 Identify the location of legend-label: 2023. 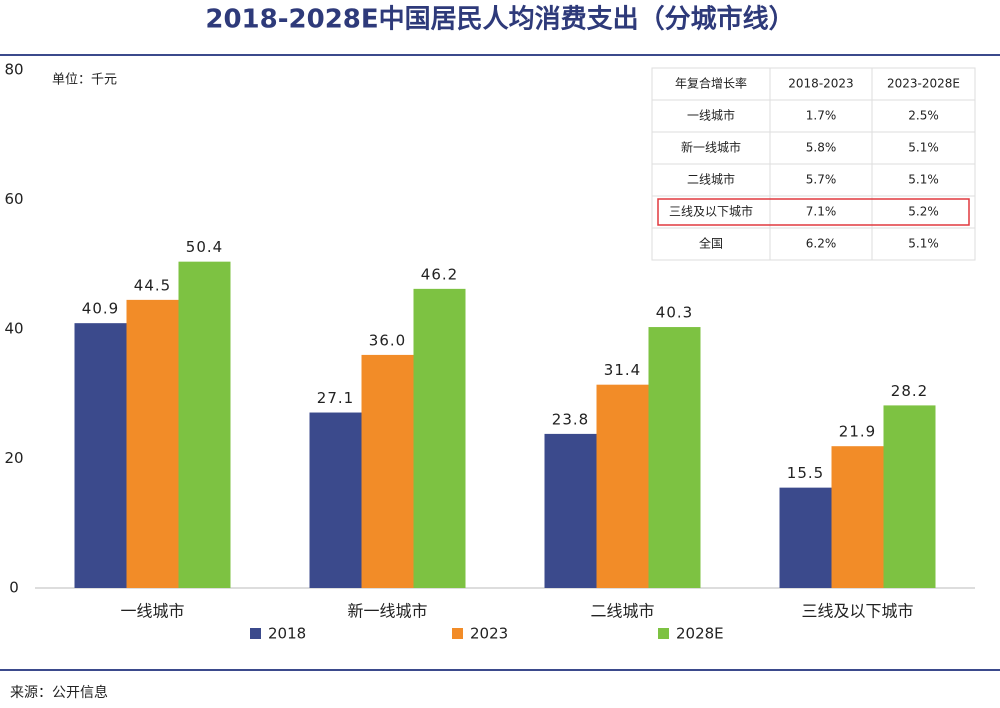
(489, 634).